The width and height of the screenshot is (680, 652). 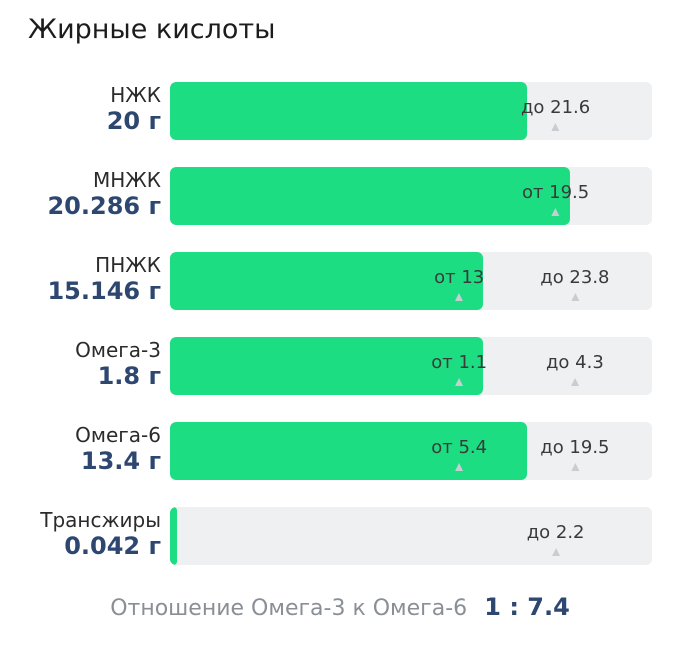 I want to click on range-marker: до 21.6, so click(x=555, y=111).